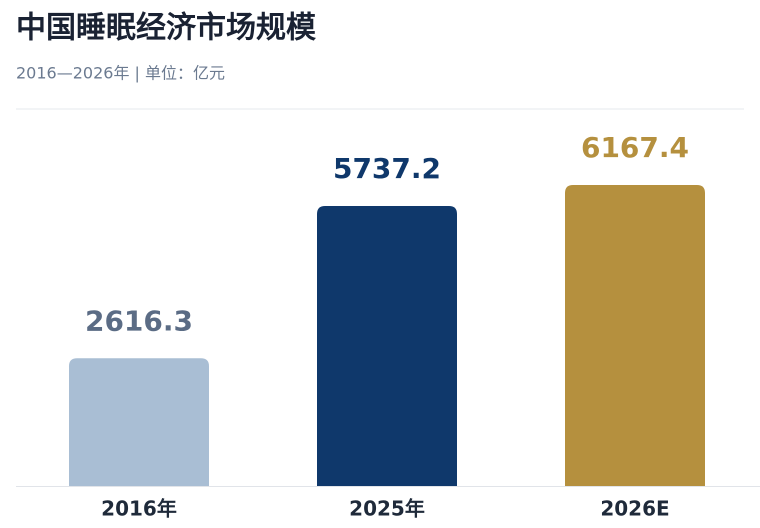 The image size is (760, 528). What do you see at coordinates (139, 320) in the screenshot?
I see `value-label: 2616.3` at bounding box center [139, 320].